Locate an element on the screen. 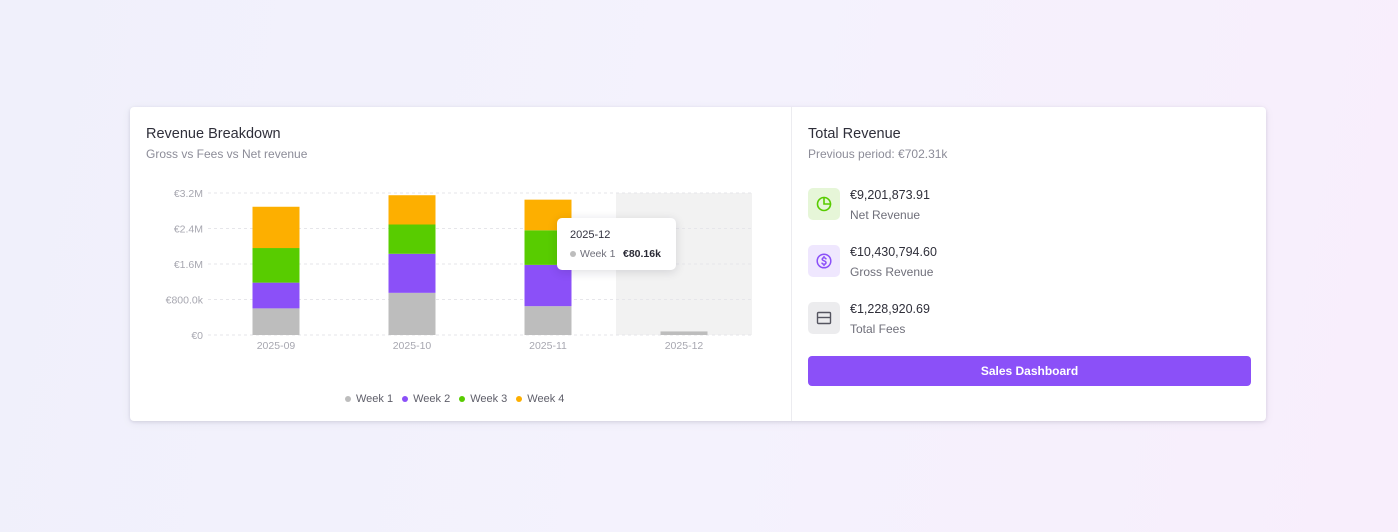  legend-item: Week 1 is located at coordinates (369, 399).